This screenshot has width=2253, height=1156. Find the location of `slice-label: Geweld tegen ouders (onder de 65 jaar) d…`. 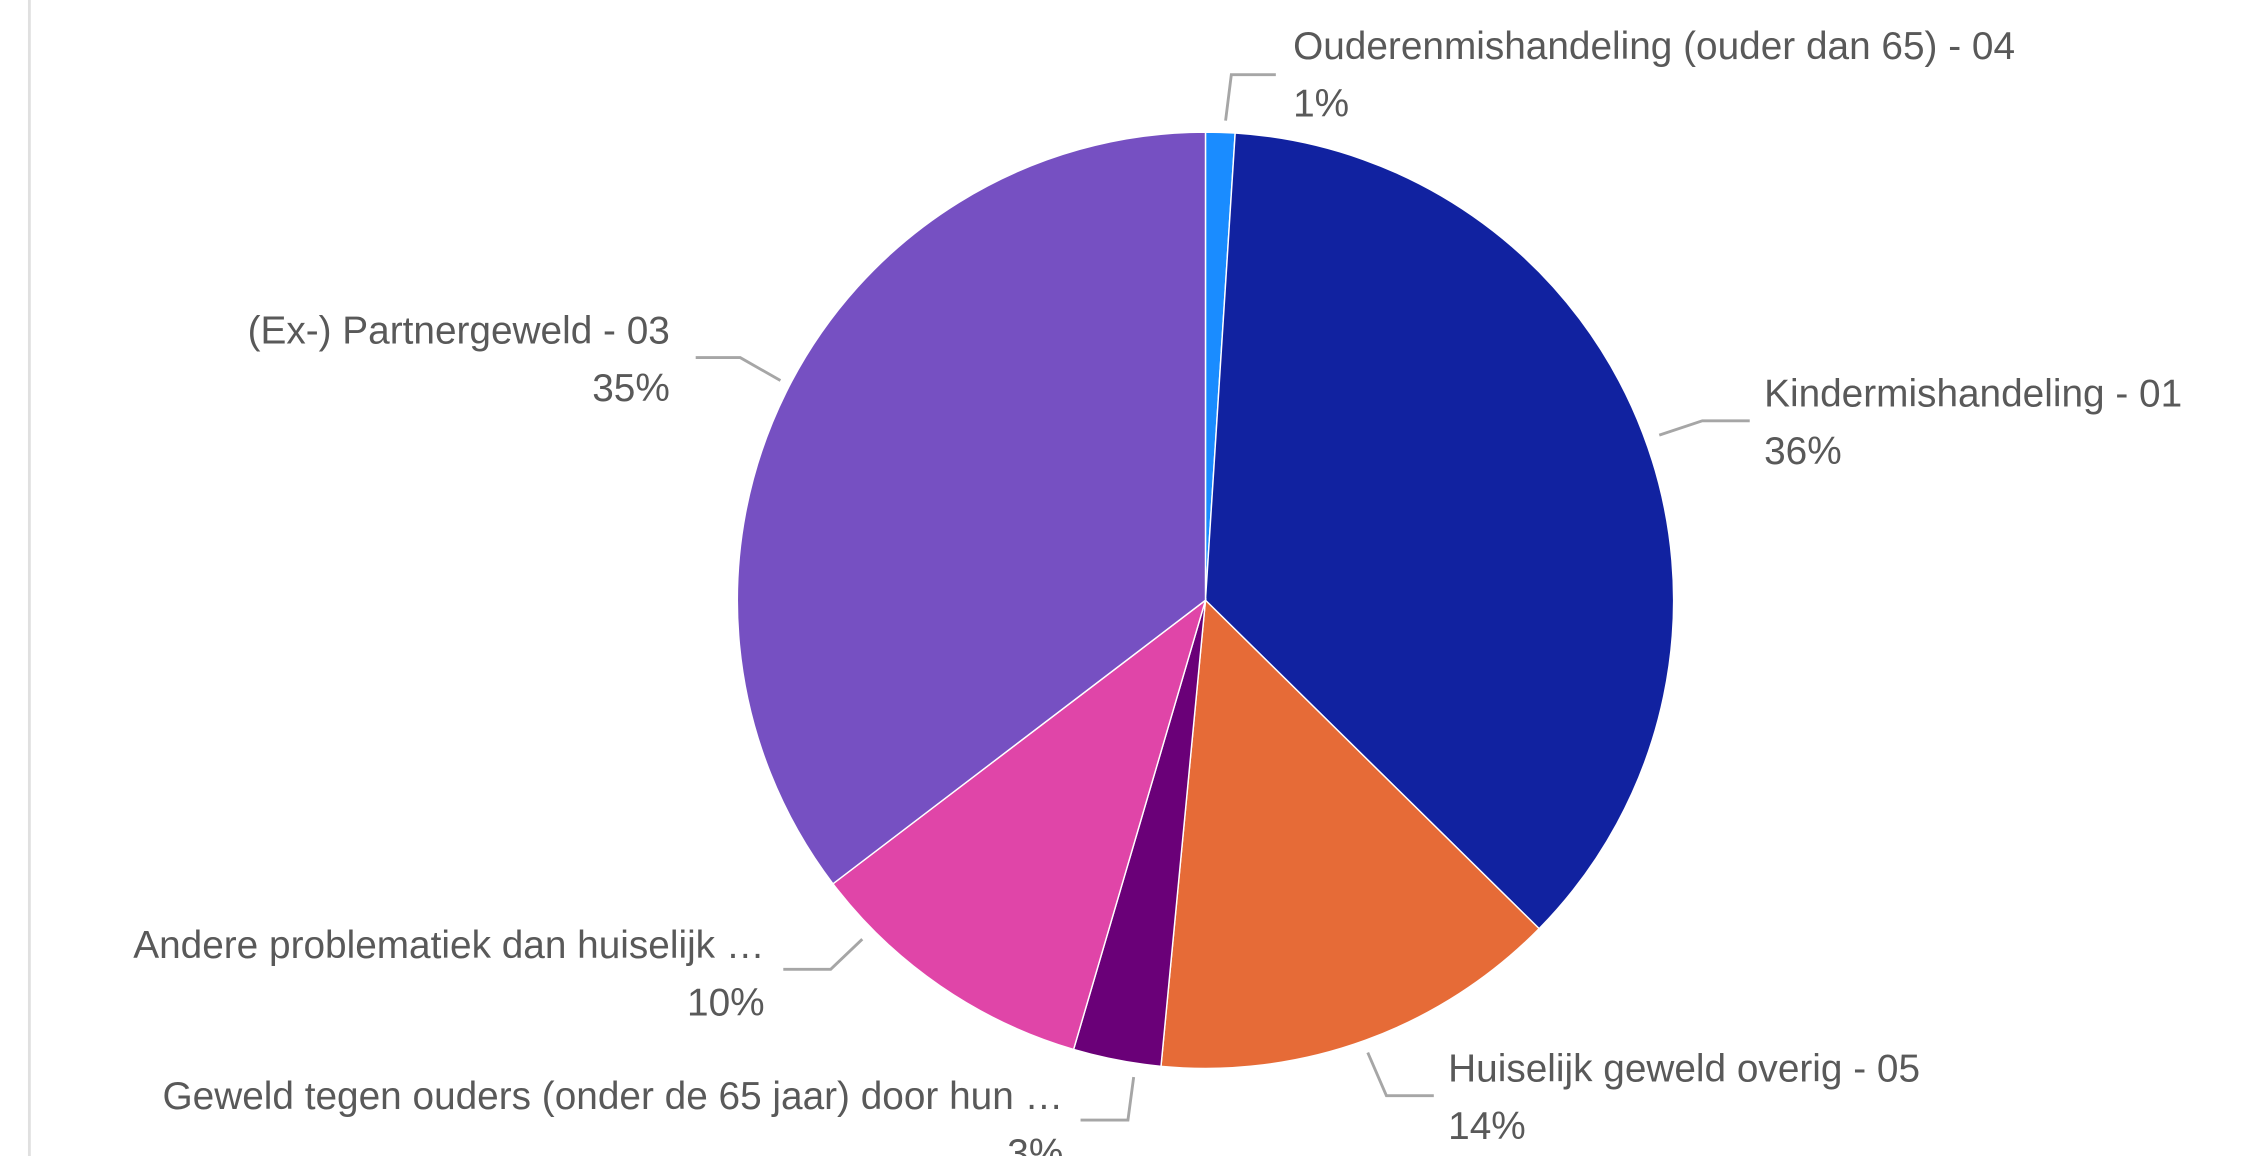

slice-label: Geweld tegen ouders (onder de 65 jaar) d… is located at coordinates (613, 1096).